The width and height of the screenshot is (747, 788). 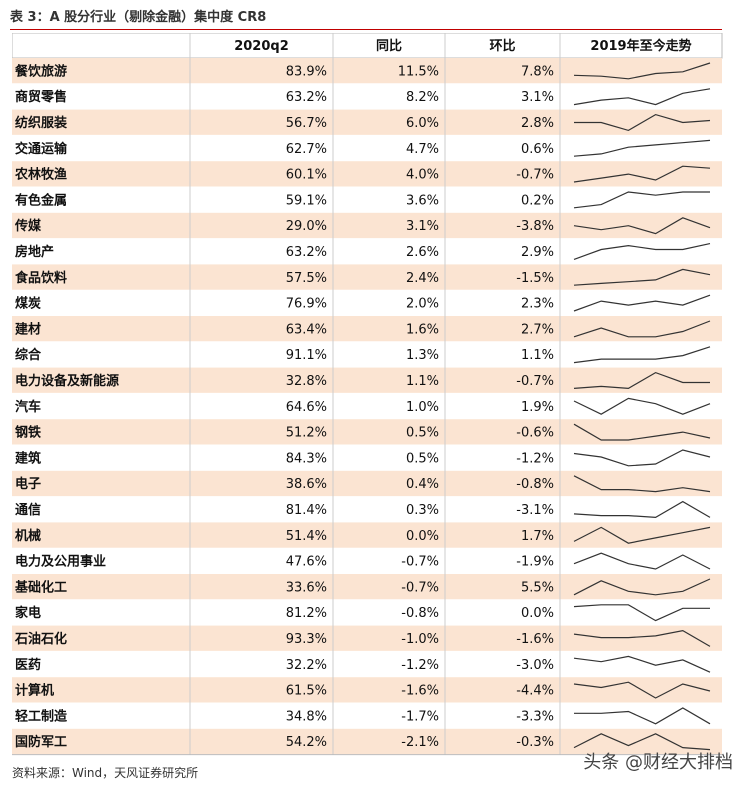 I want to click on cell: 47.6%, so click(x=306, y=562).